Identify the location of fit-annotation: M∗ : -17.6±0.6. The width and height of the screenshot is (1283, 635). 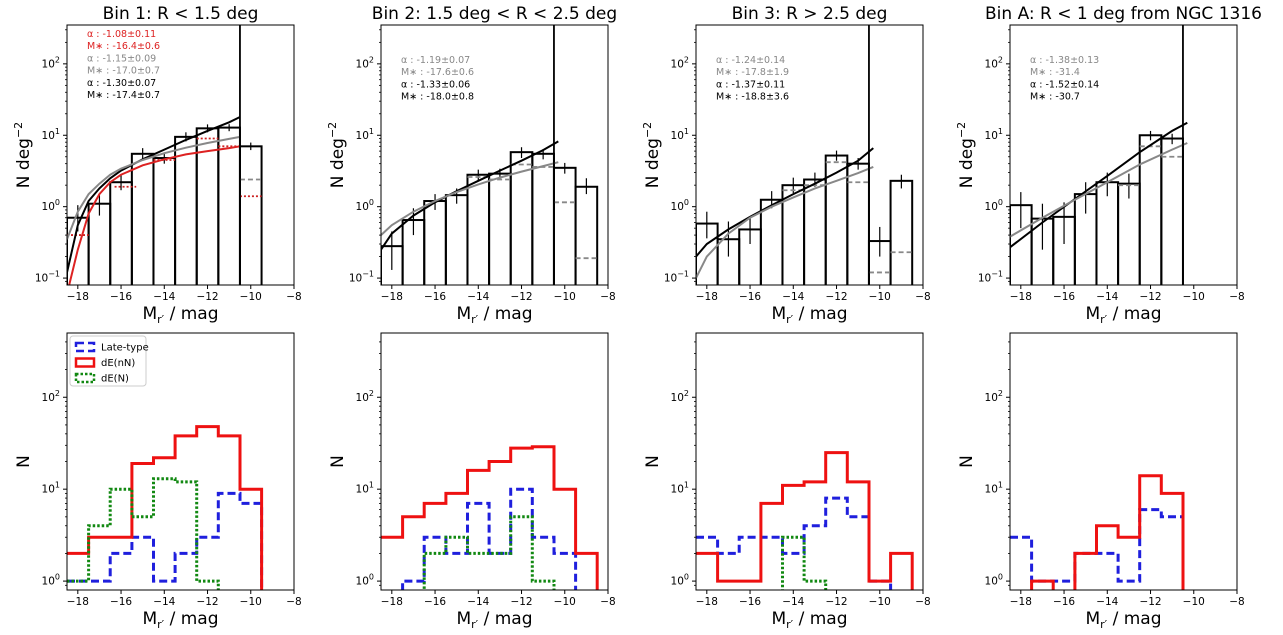
(437, 72).